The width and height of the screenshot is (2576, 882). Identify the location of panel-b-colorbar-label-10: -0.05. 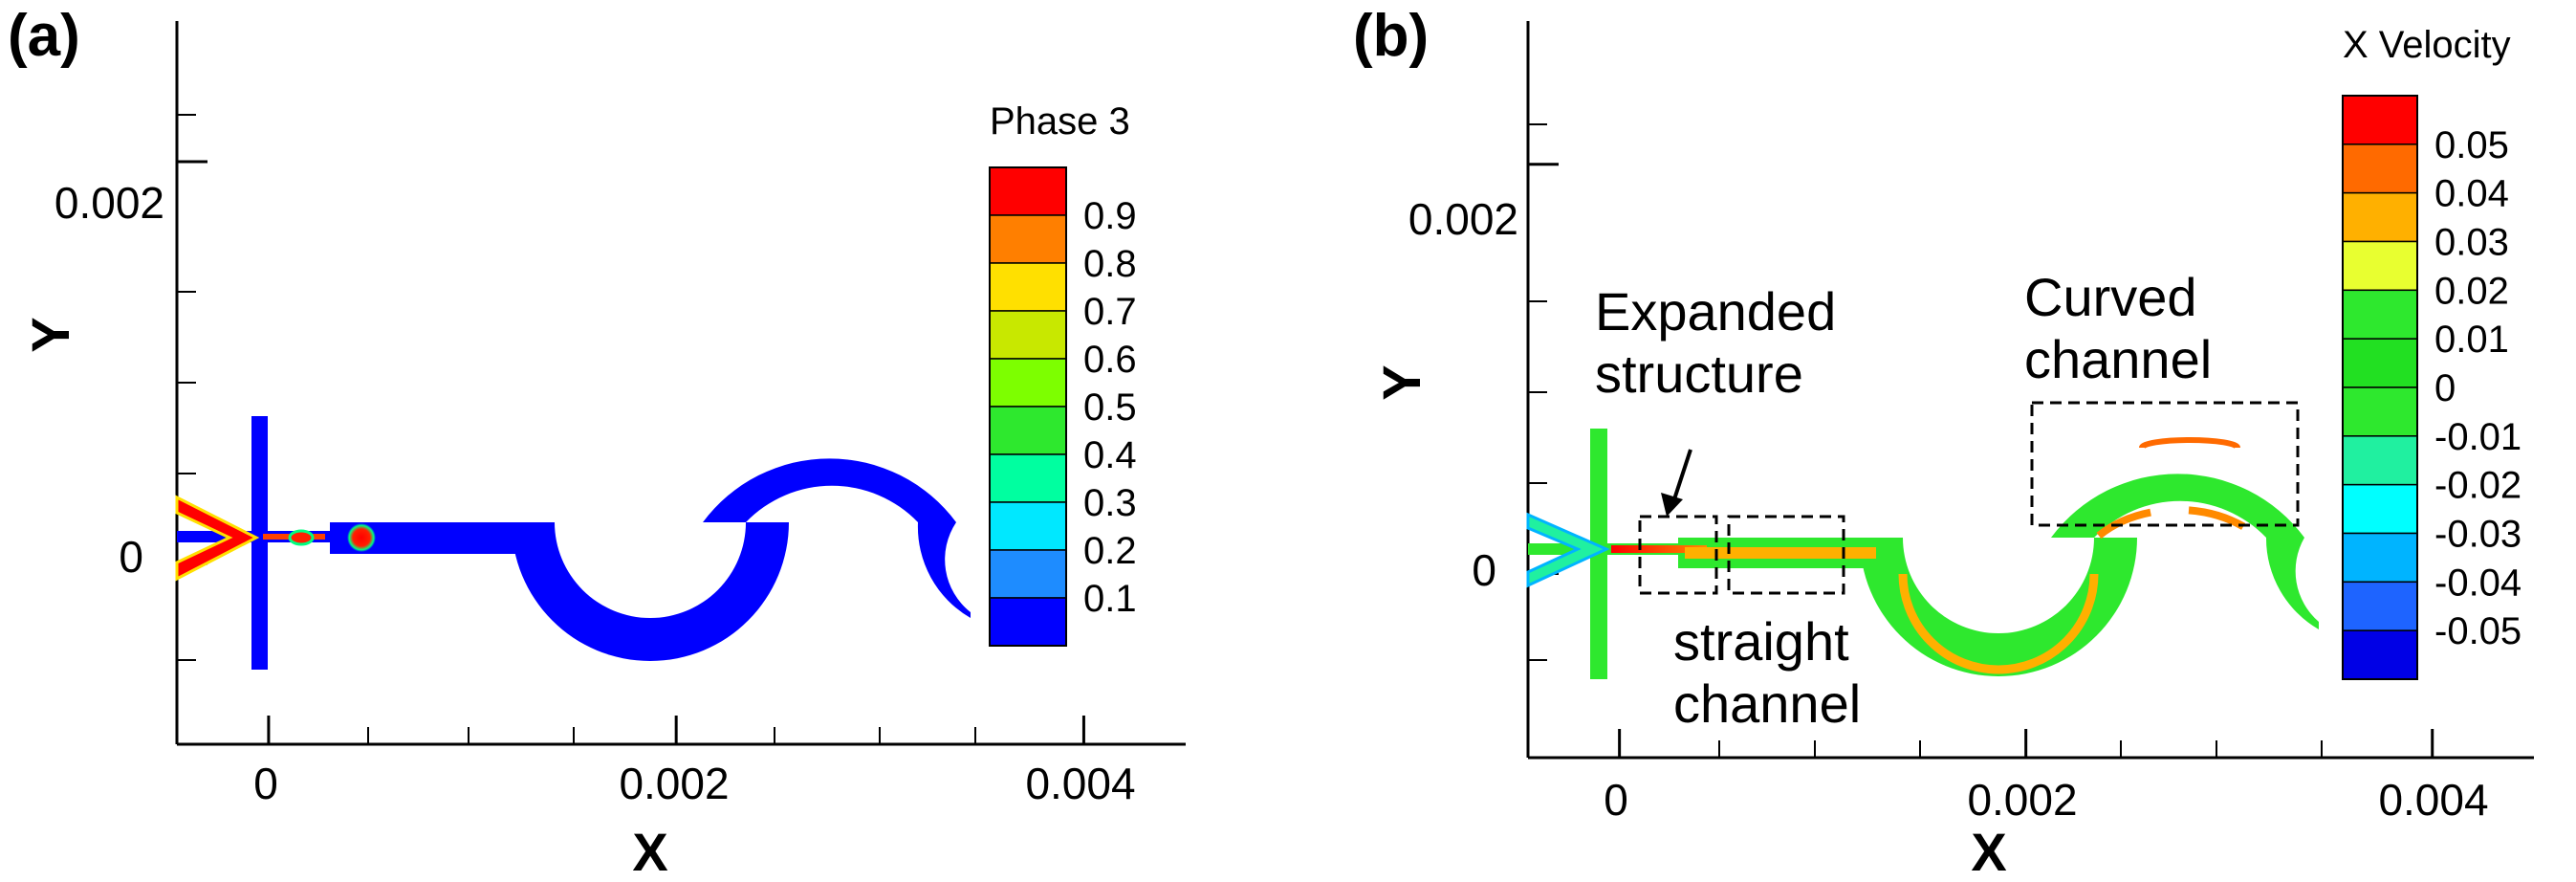
(2477, 631).